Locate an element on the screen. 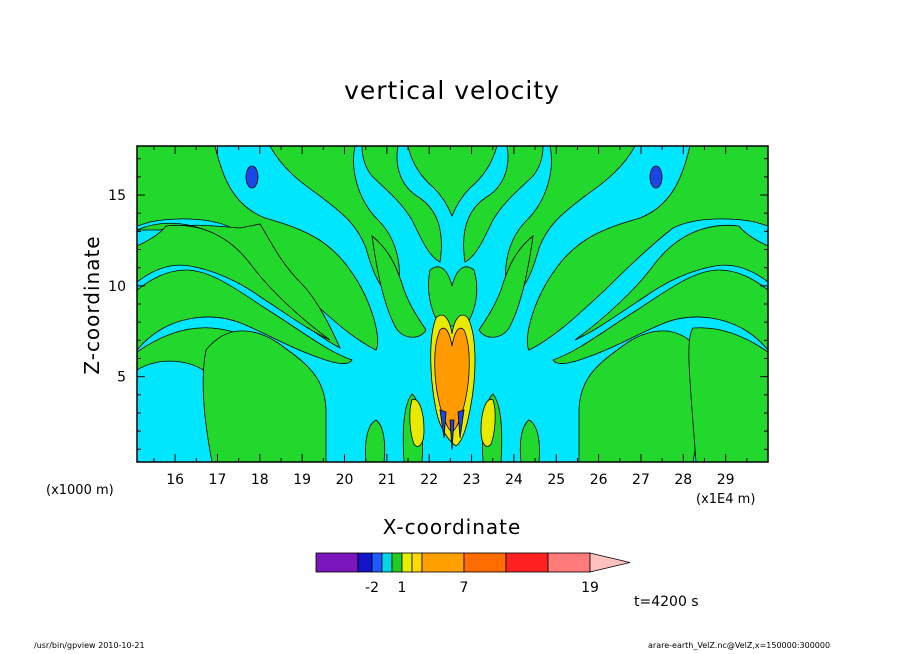 This screenshot has width=904, height=654. x-unit-label: (x1000 m) is located at coordinates (80, 490).